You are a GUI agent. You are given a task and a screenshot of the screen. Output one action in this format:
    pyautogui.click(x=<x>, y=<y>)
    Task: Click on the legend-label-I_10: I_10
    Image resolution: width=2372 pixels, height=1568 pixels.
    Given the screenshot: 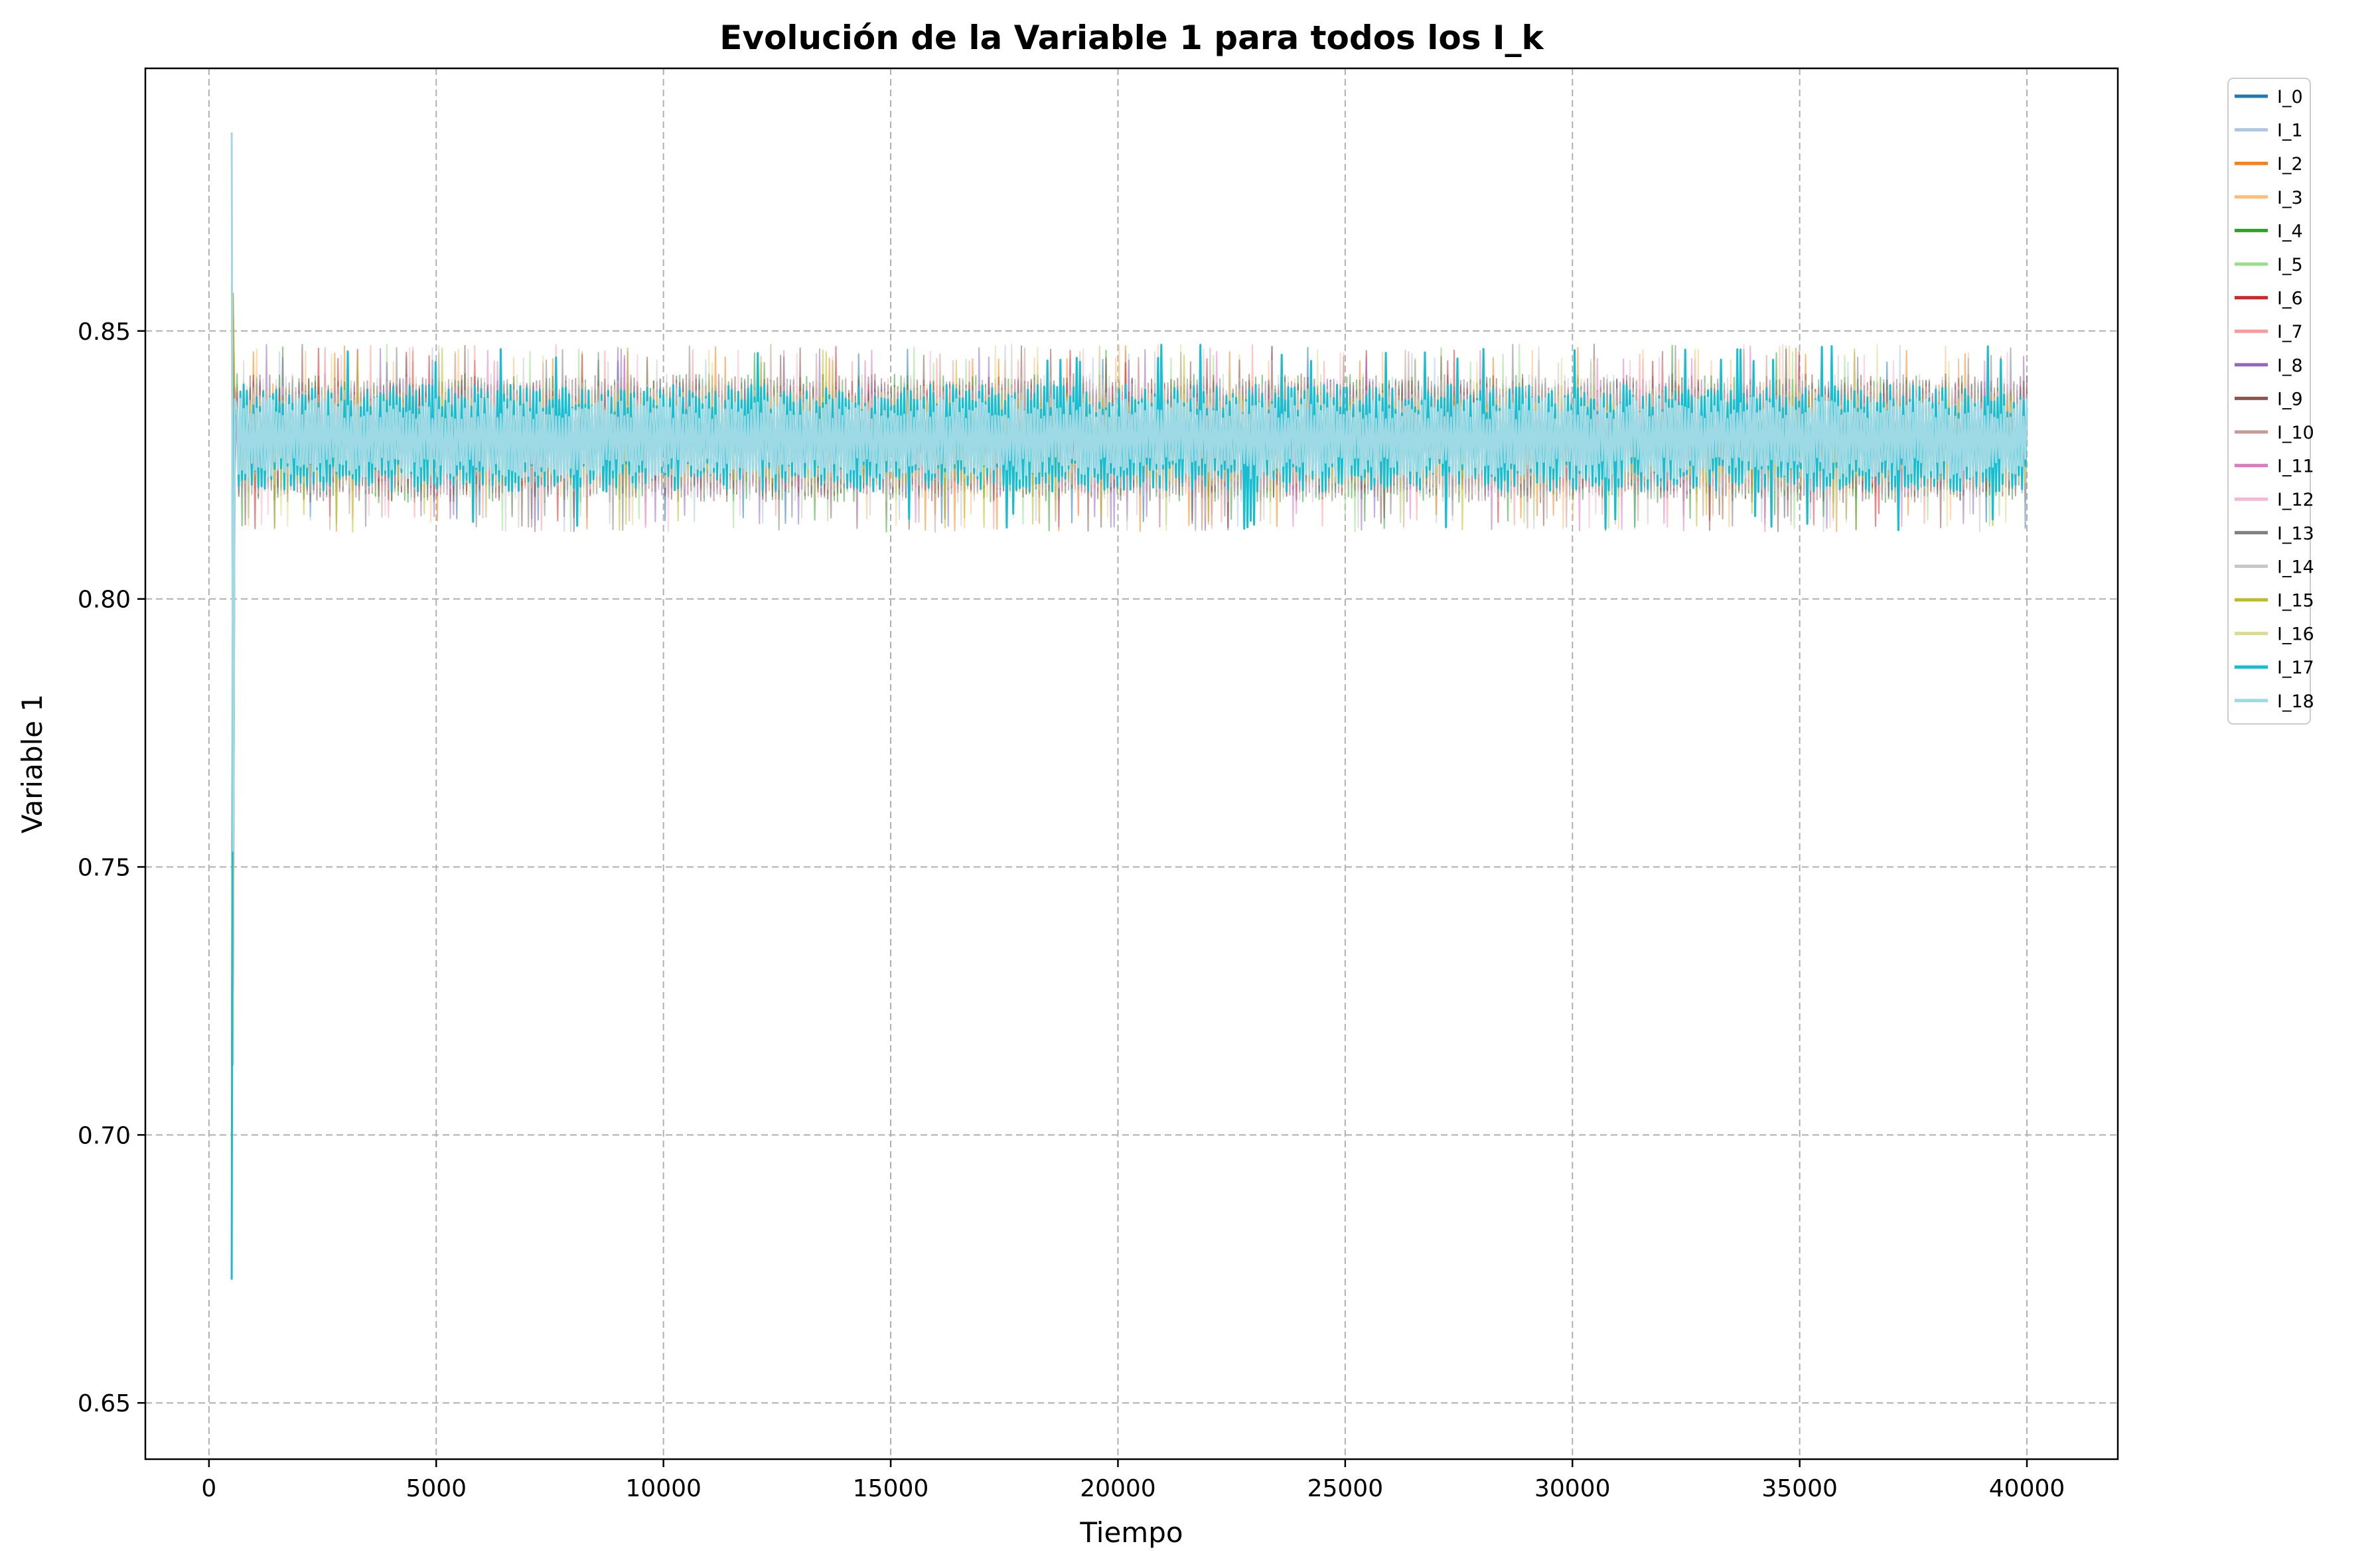 What is the action you would take?
    pyautogui.click(x=2295, y=433)
    